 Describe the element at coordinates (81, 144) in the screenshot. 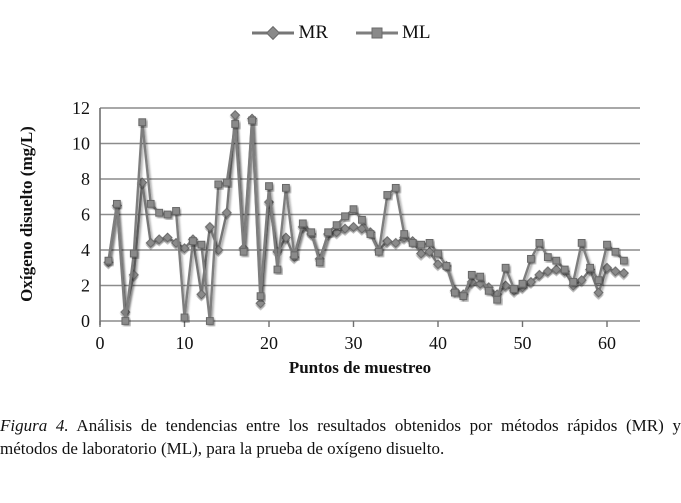

I see `y-tick-label-10: 10` at that location.